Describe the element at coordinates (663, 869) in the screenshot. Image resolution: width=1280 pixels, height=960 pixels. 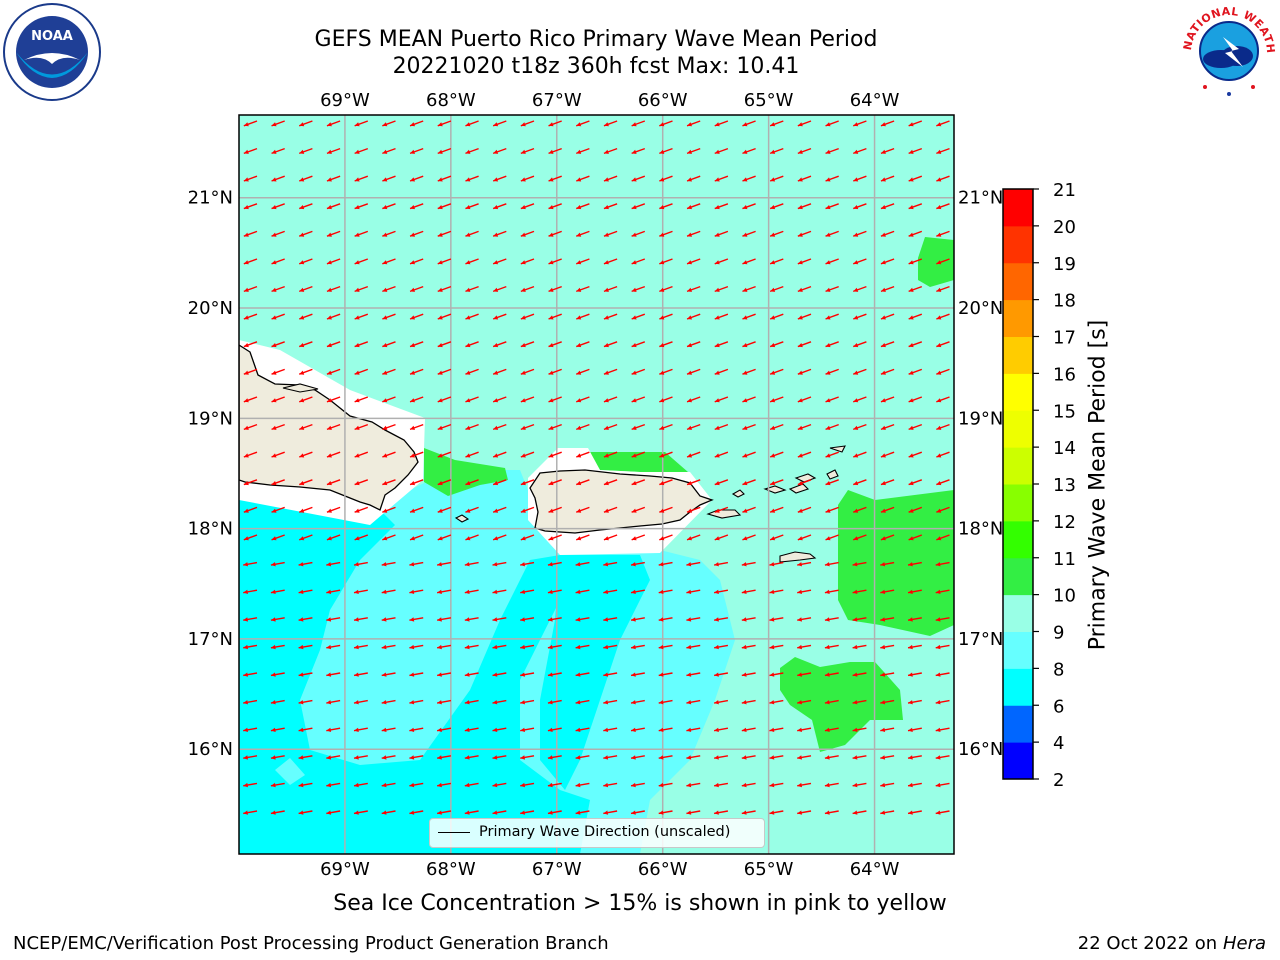
I see `lon-tick-label: 66°W` at that location.